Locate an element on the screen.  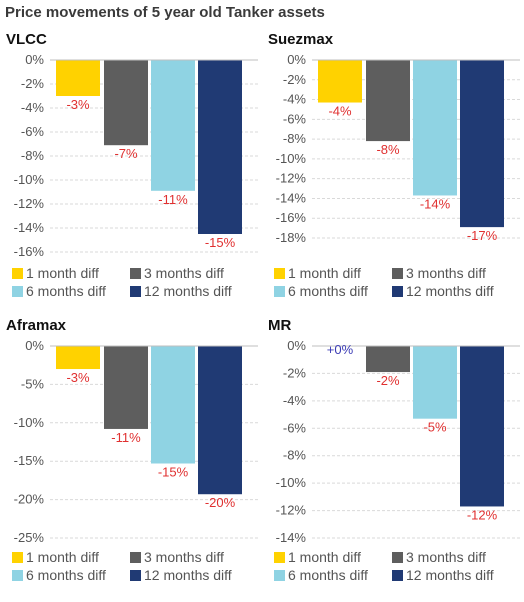
y-tick-label: -15% is located at coordinates (29, 460).